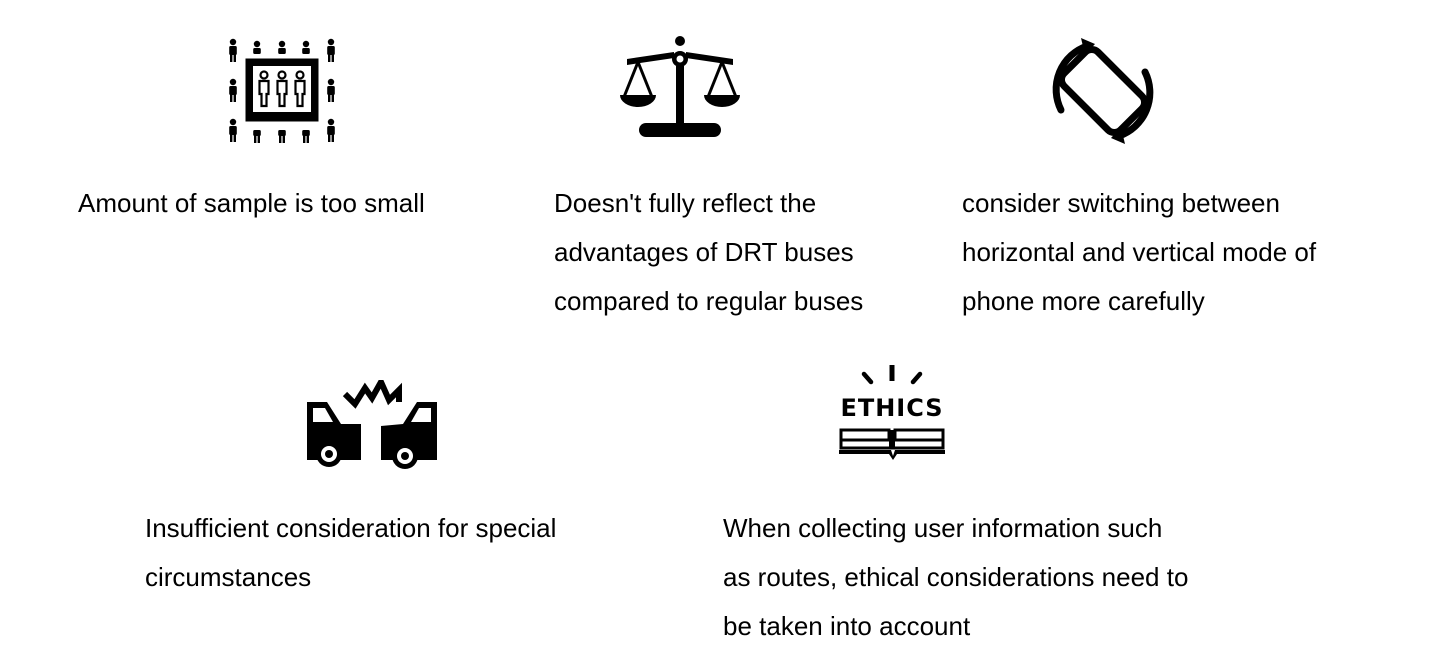  What do you see at coordinates (1083, 301) in the screenshot?
I see `caption-line: phone more carefully` at bounding box center [1083, 301].